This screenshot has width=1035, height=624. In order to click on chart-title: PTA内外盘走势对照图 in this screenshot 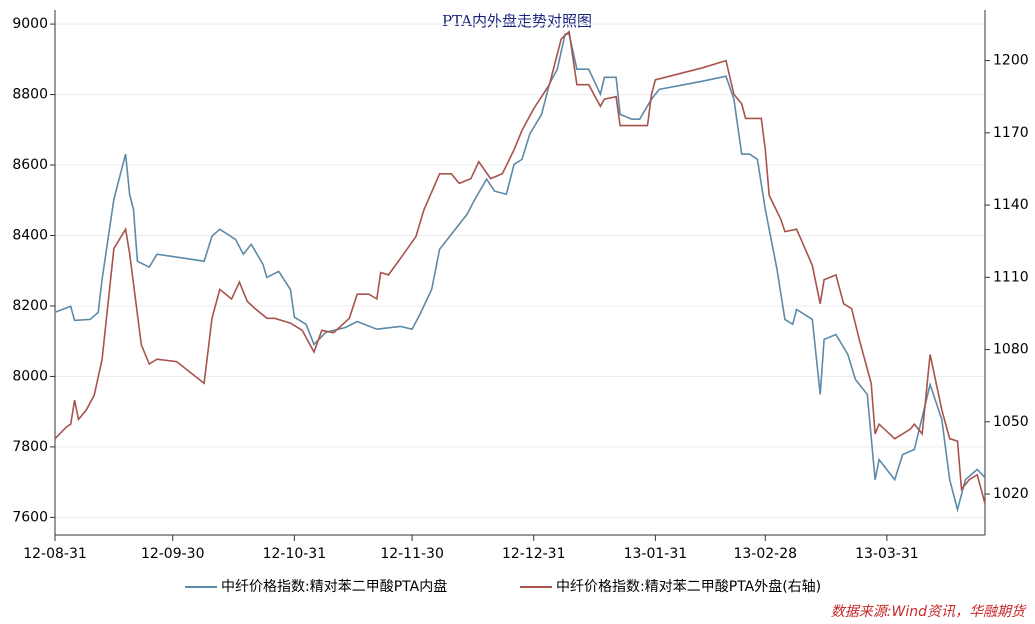, I will do `click(517, 21)`.